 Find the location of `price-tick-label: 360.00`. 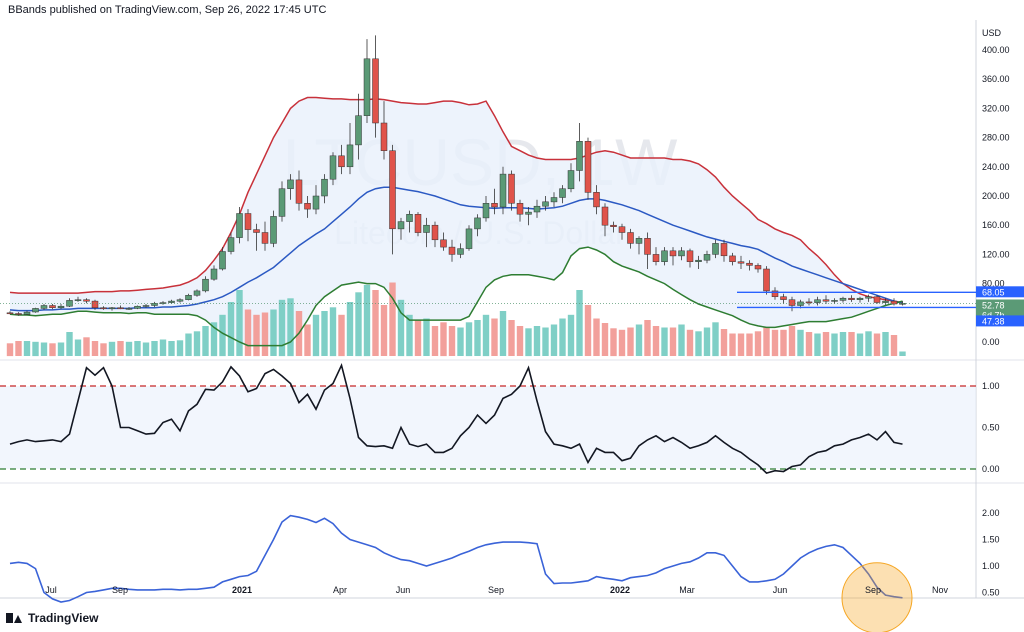

price-tick-label: 360.00 is located at coordinates (996, 79).